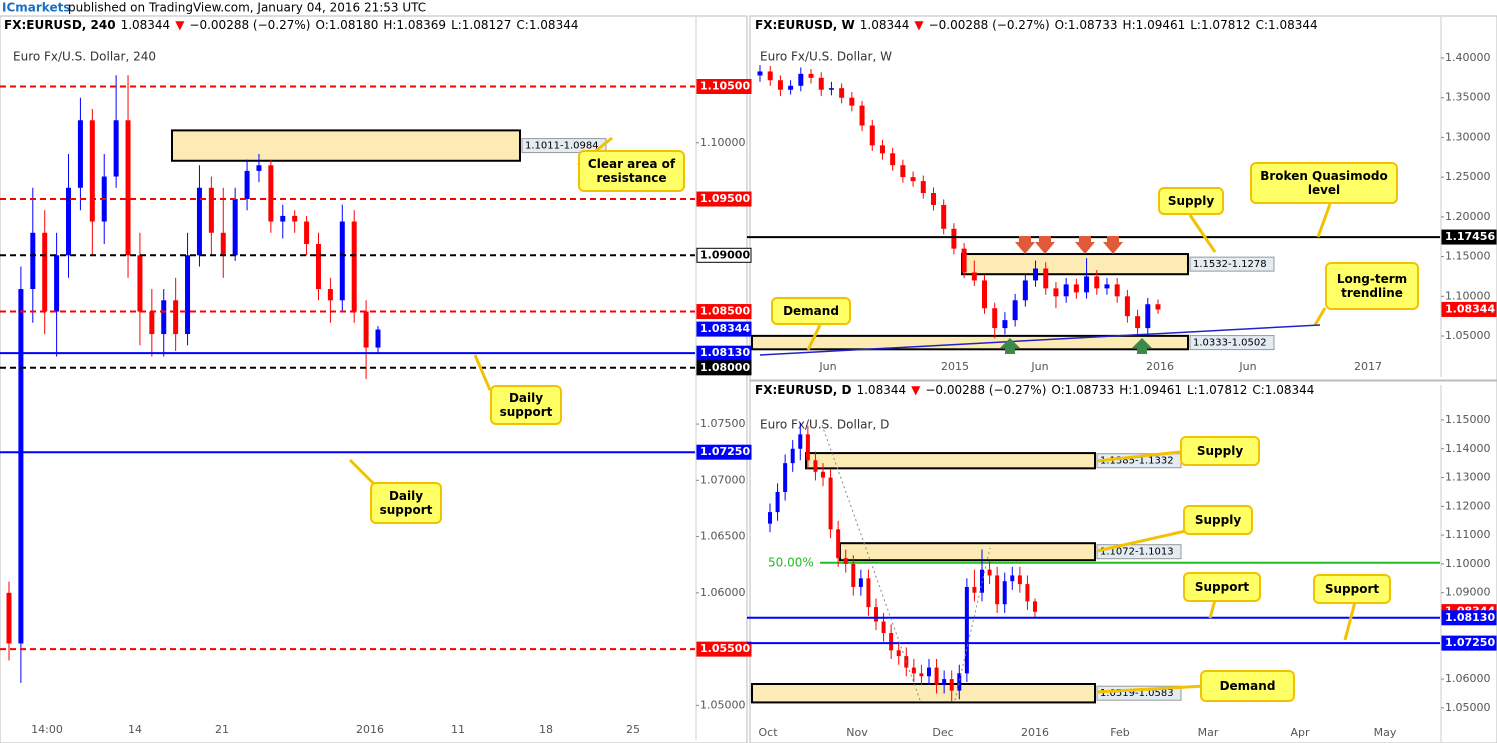 This screenshot has height=743, width=1497. What do you see at coordinates (481, 25) in the screenshot?
I see `header-low: L:1.08127` at bounding box center [481, 25].